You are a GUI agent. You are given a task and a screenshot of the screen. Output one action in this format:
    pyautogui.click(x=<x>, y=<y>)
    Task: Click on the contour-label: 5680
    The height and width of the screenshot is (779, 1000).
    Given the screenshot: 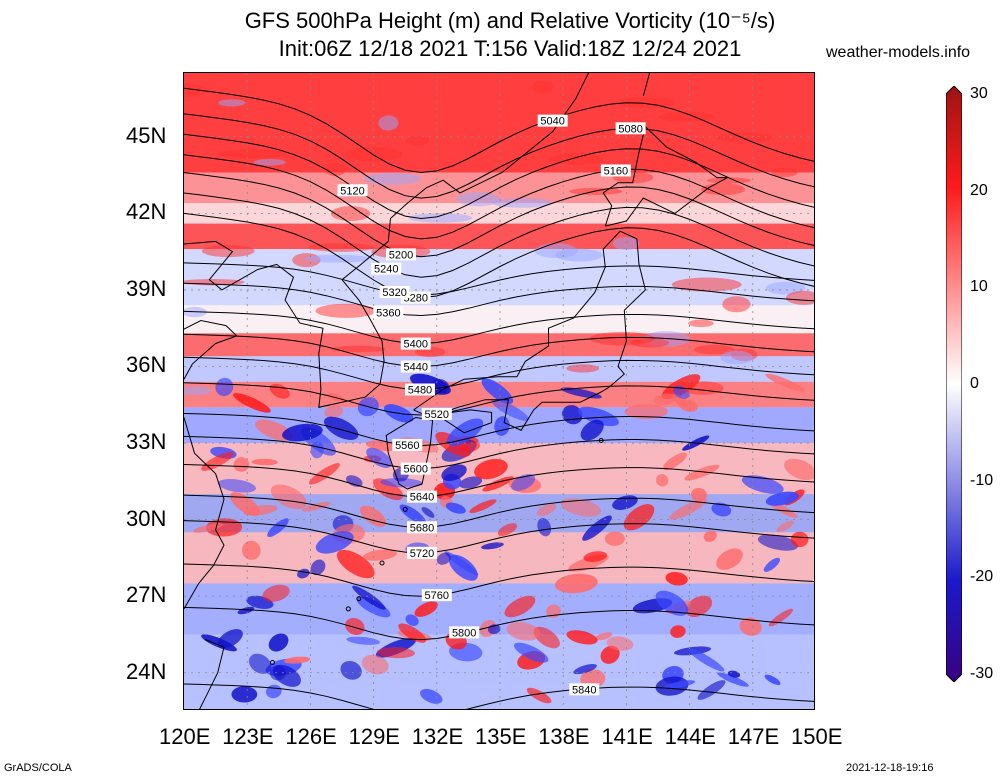 What is the action you would take?
    pyautogui.click(x=422, y=527)
    